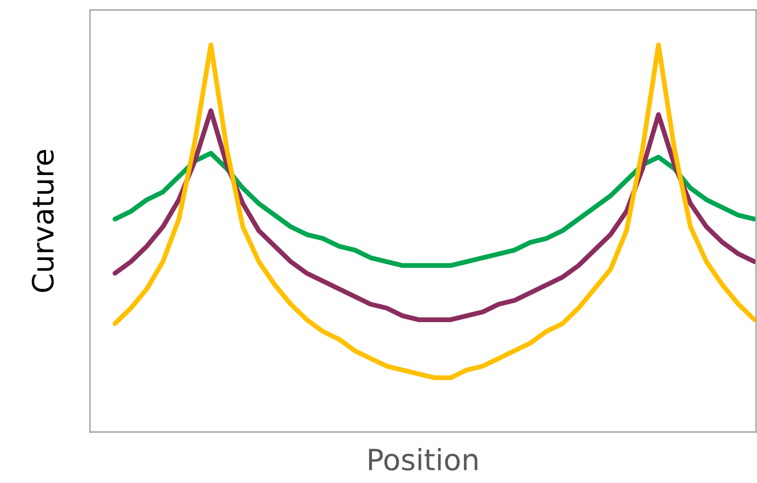 This screenshot has width=757, height=483. I want to click on x-axis-title: Position, so click(423, 459).